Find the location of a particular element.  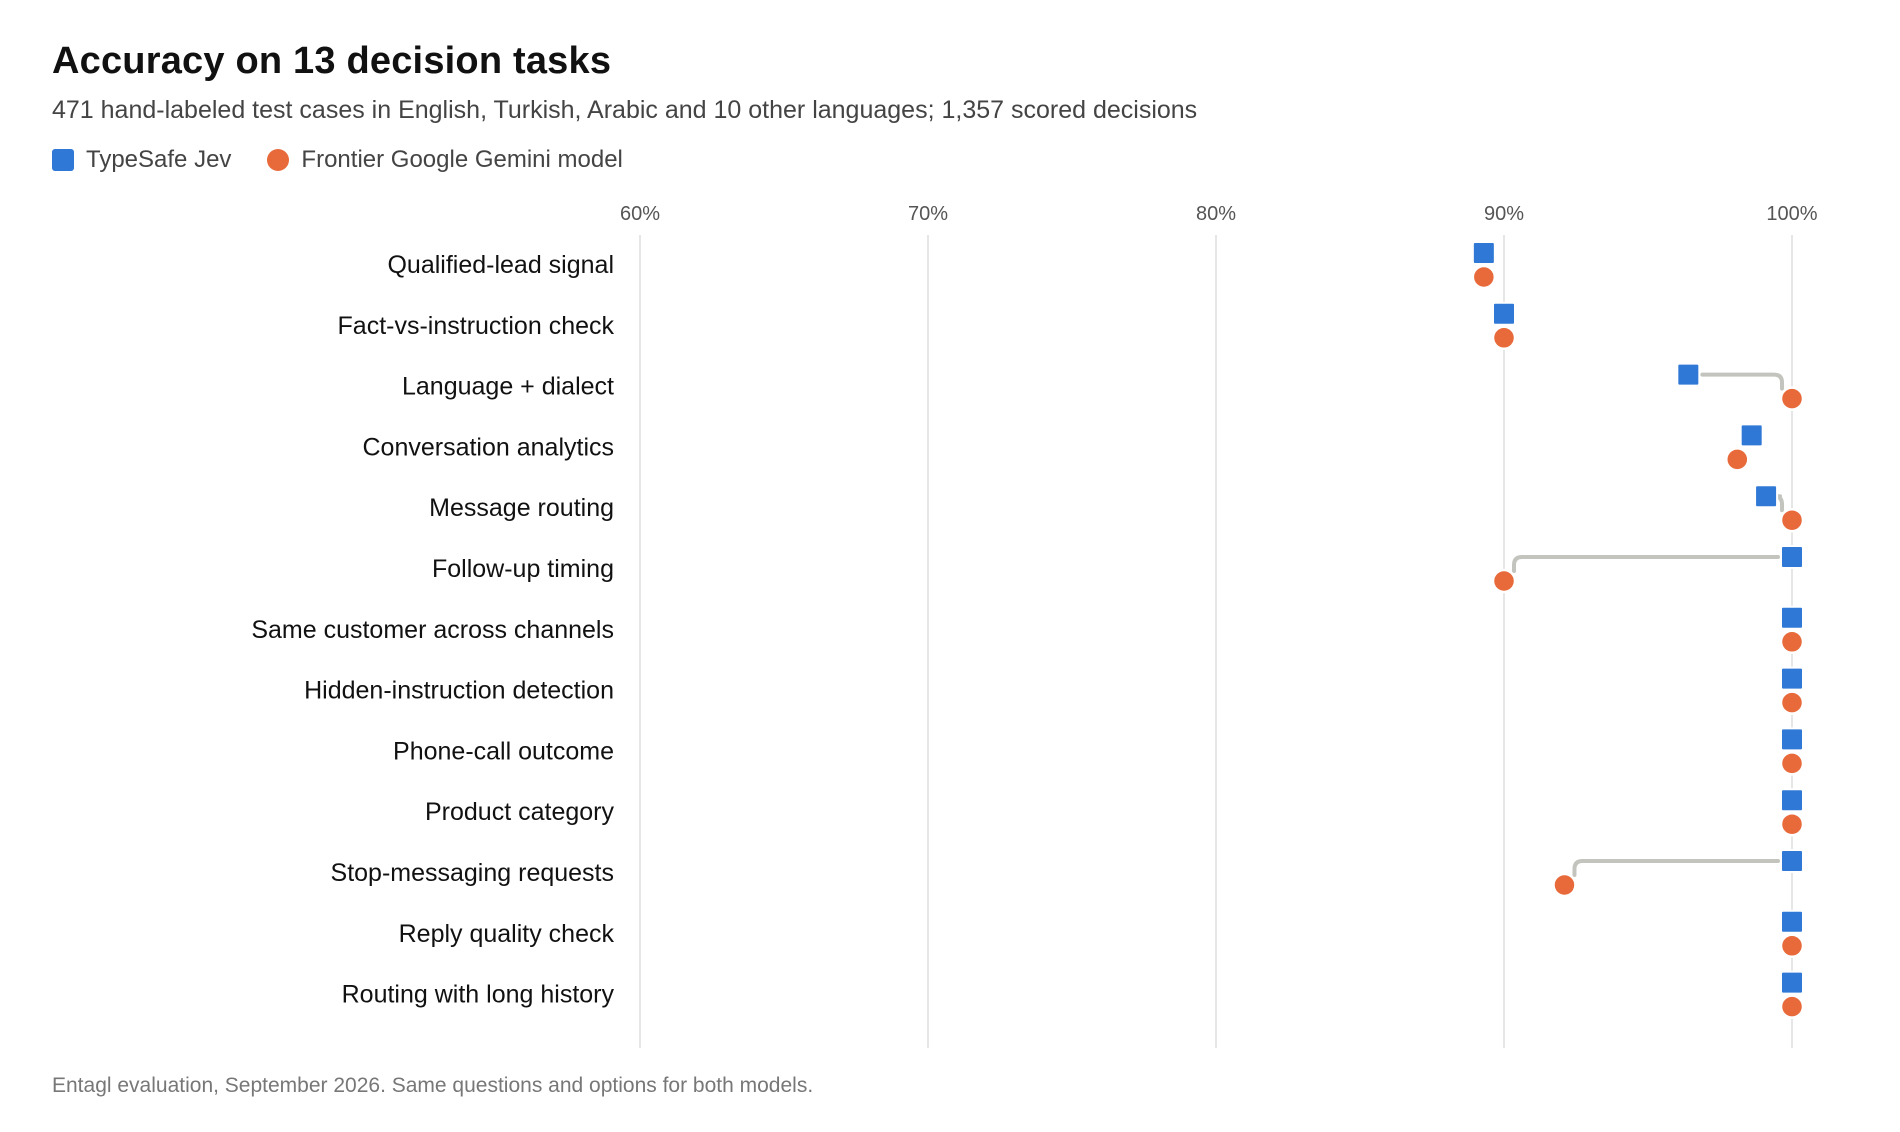

category-label: Message routing is located at coordinates (521, 508).